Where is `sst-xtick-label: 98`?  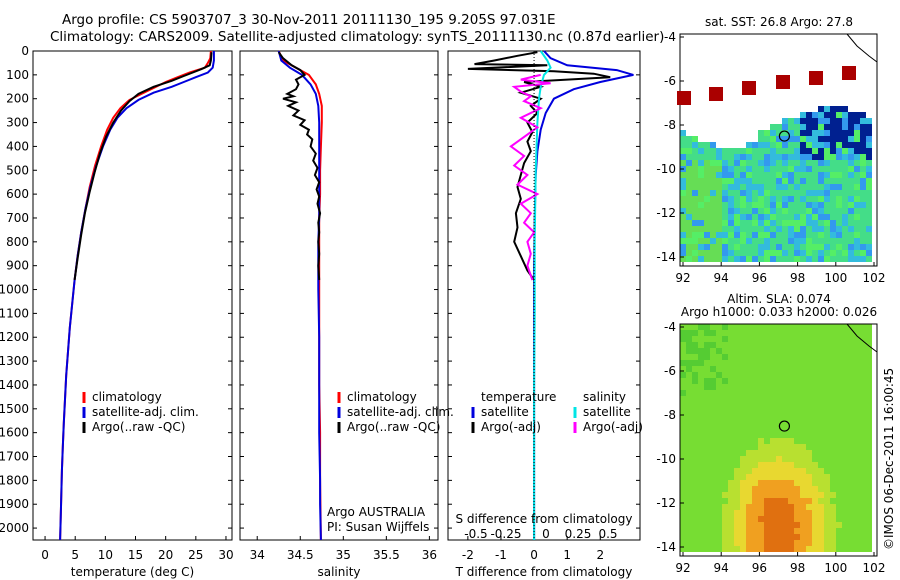 sst-xtick-label: 98 is located at coordinates (797, 278).